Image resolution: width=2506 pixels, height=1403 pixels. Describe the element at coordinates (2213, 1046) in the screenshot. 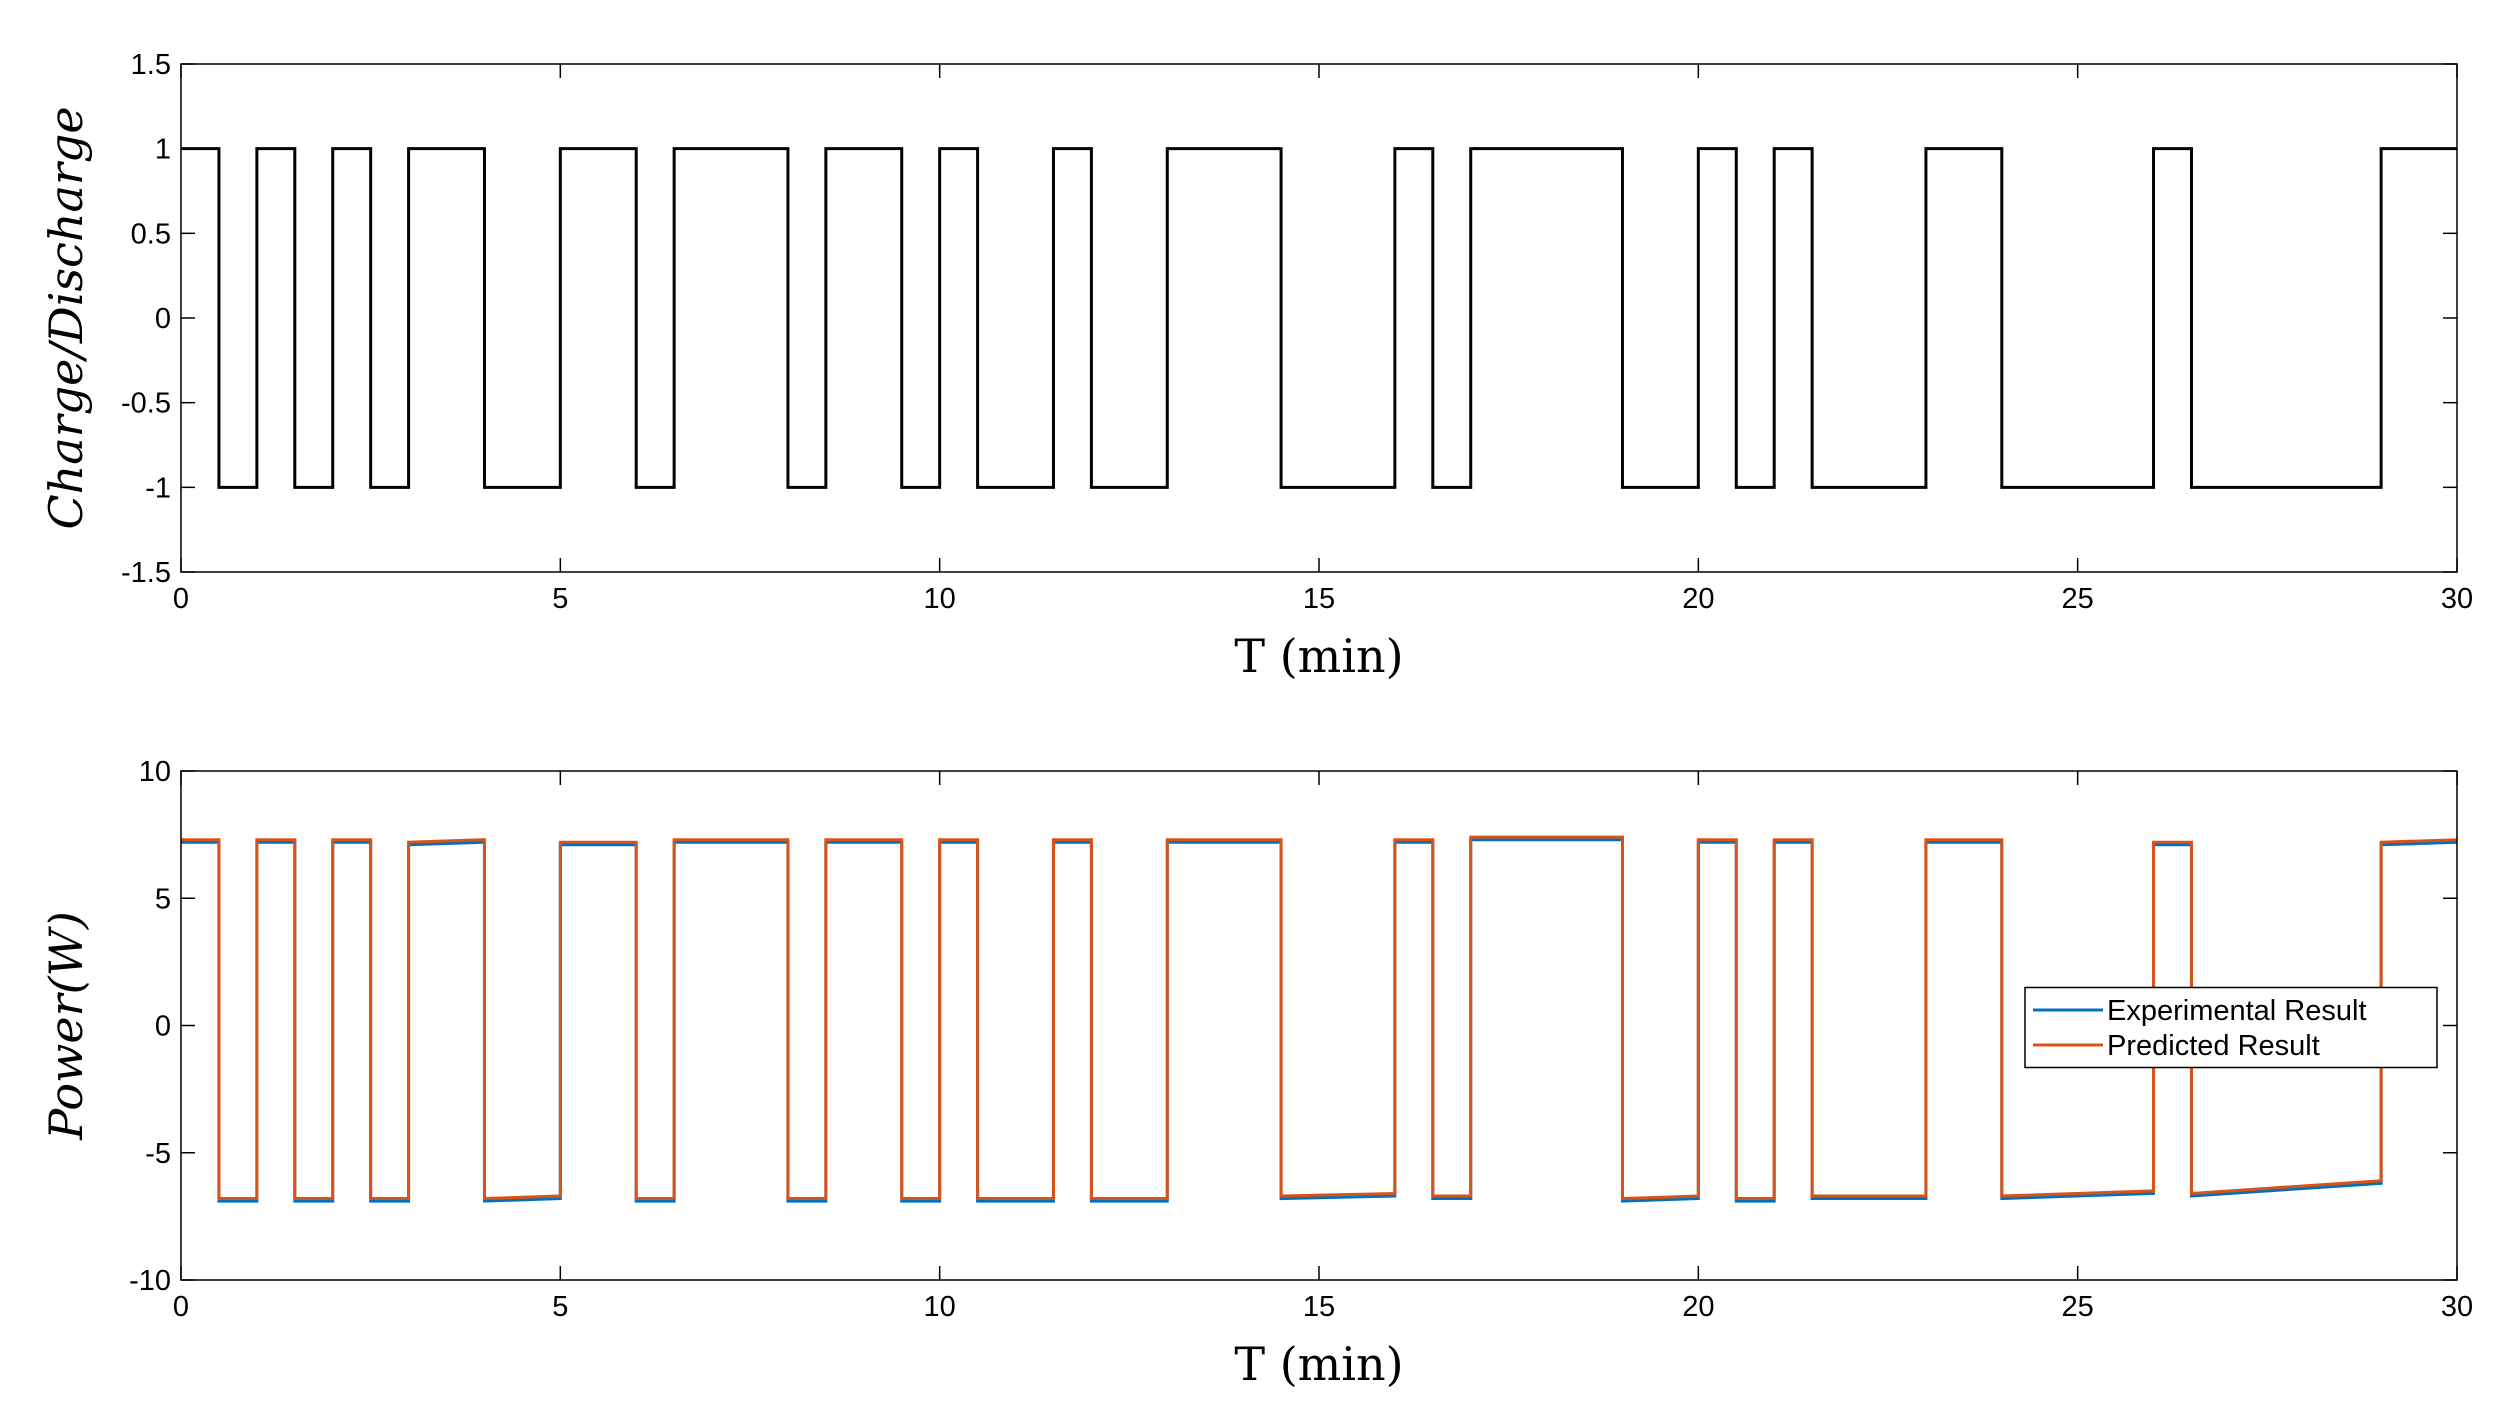

I see `legend-label: Predicted Result` at that location.